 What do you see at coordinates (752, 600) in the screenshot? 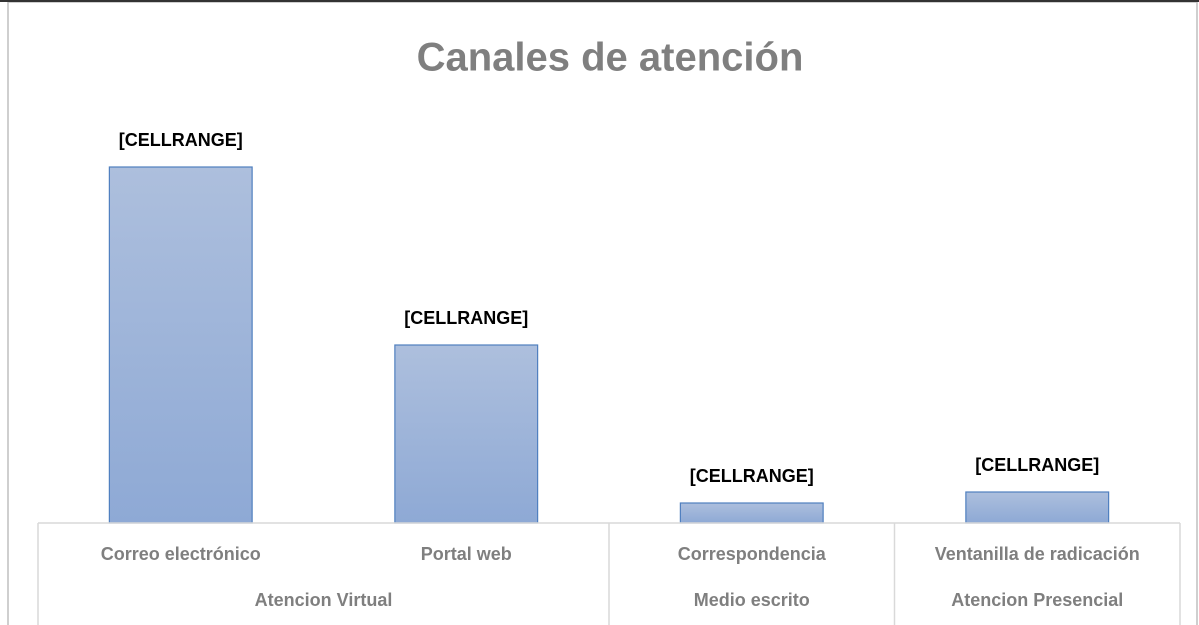
I see `group-label: Medio escrito` at bounding box center [752, 600].